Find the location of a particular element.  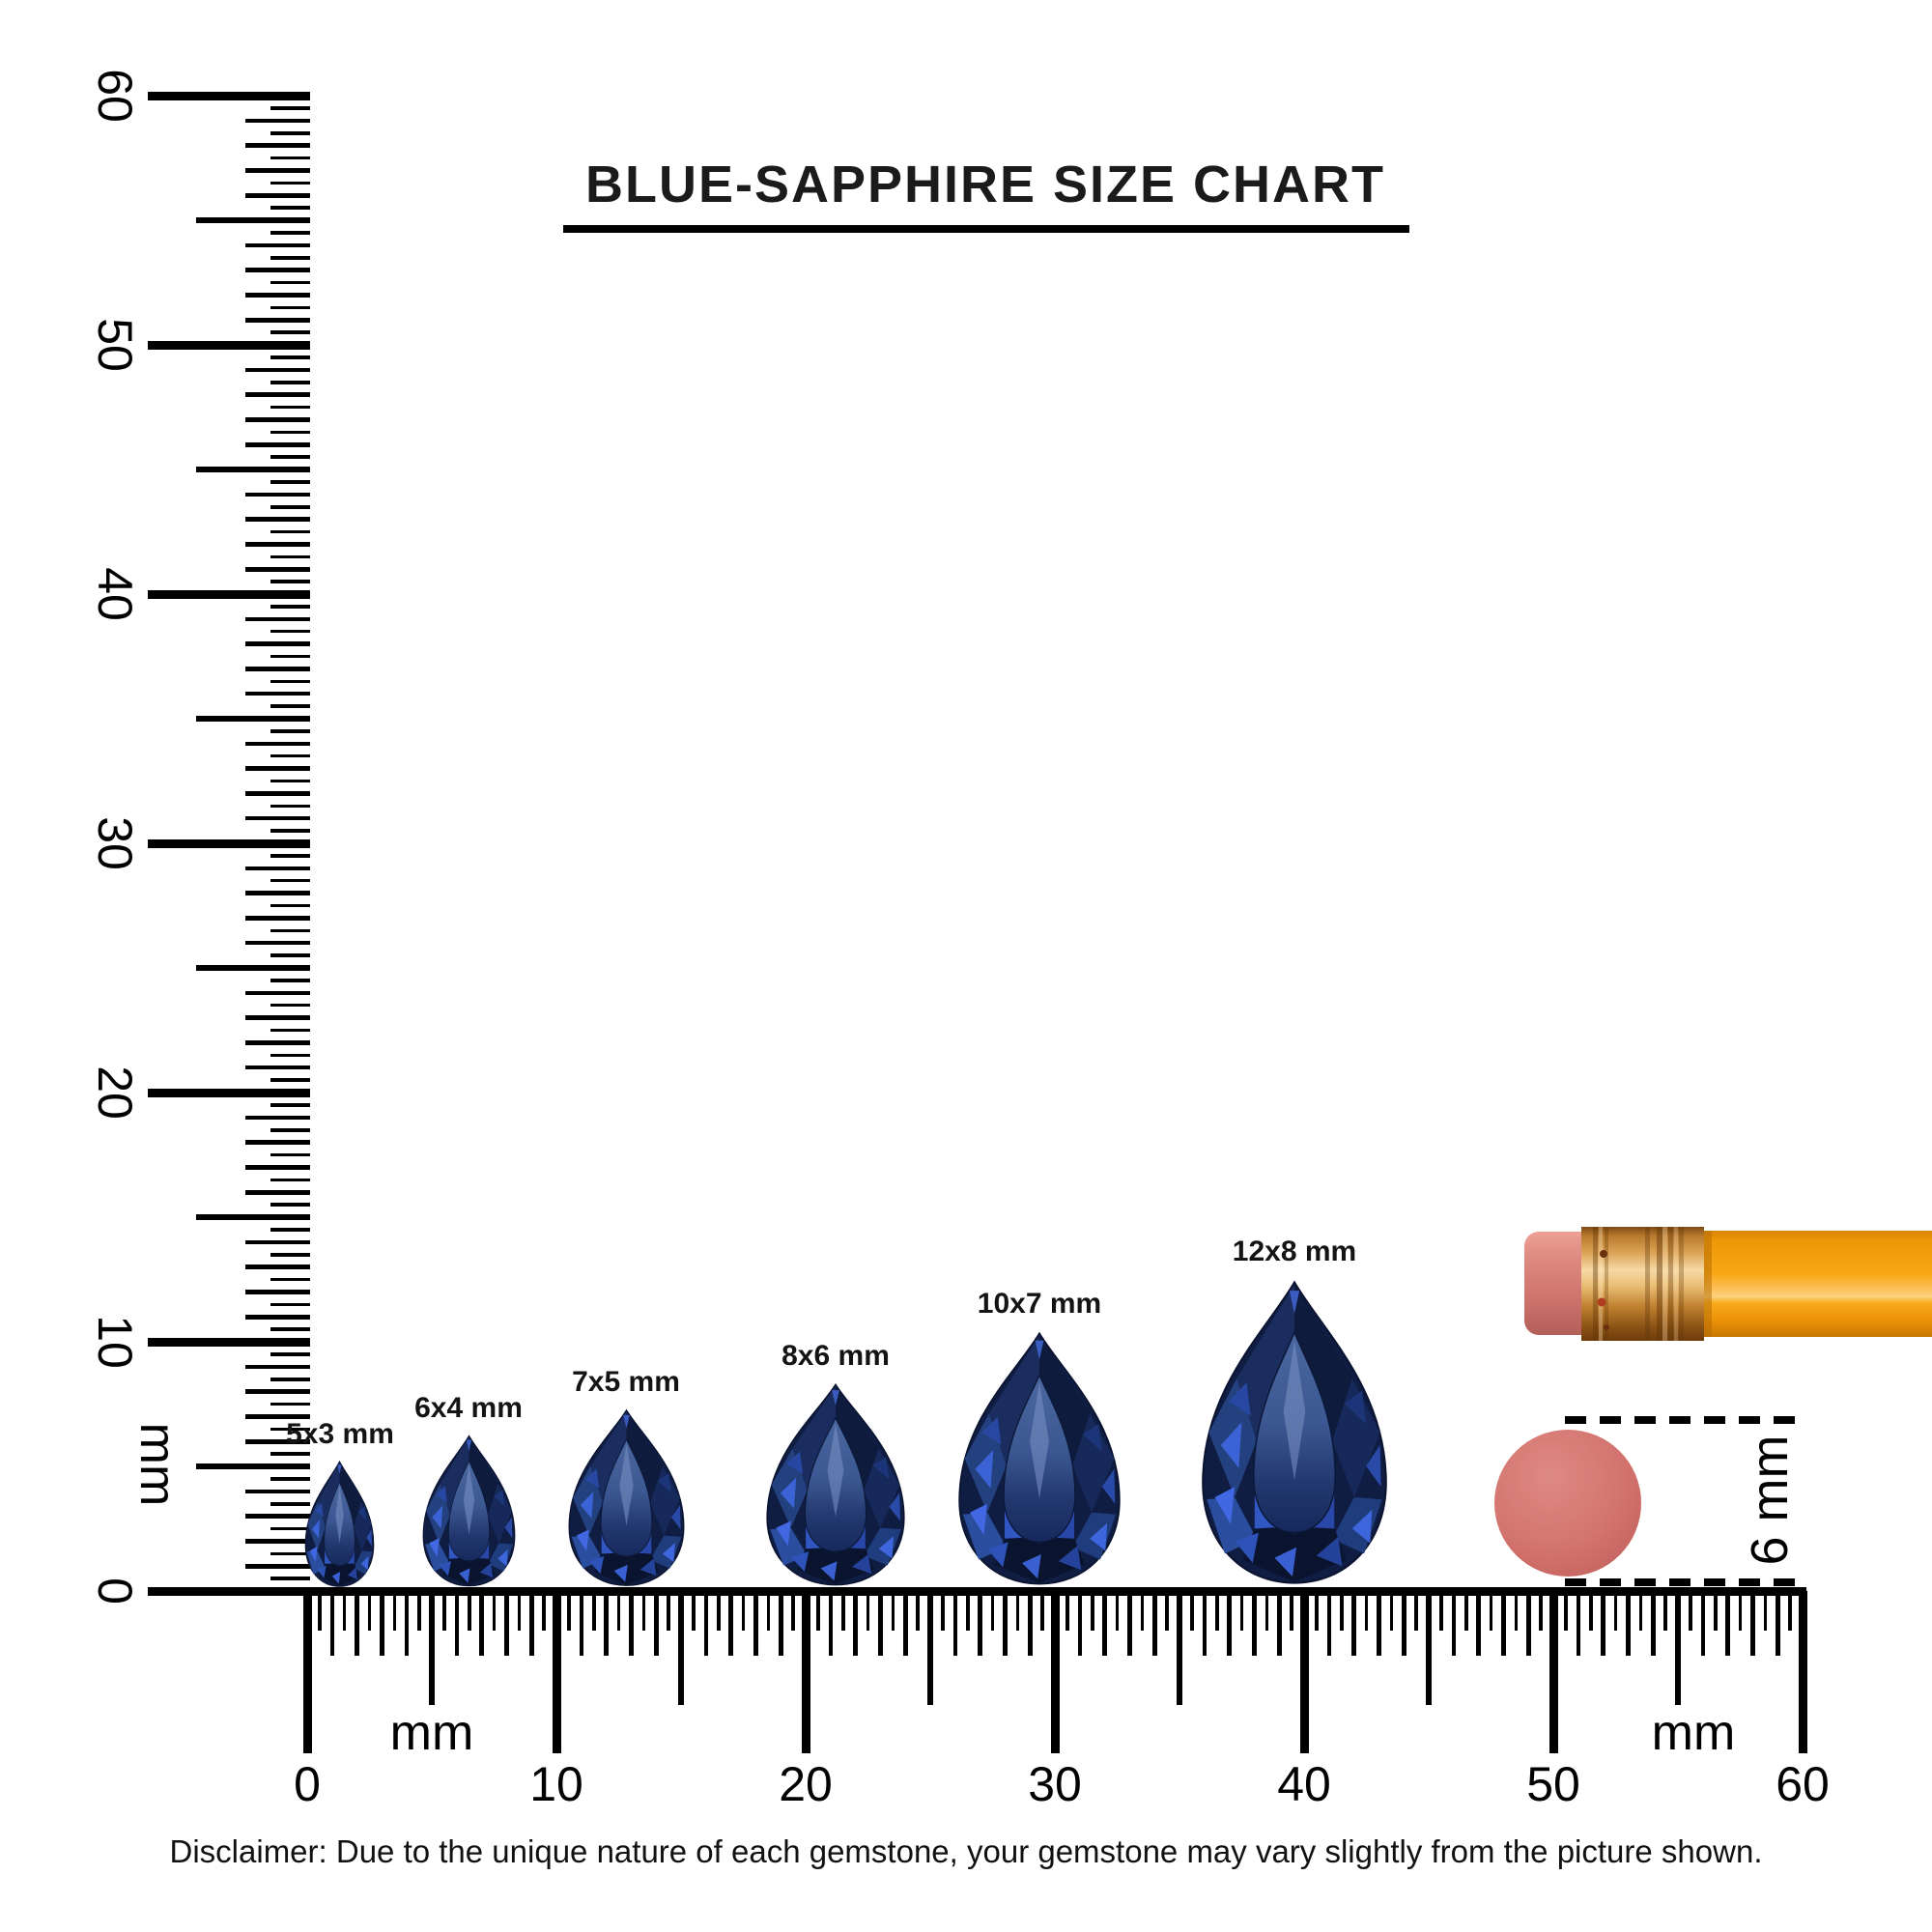

horizontal-ruler-number: 40 is located at coordinates (1304, 1784).